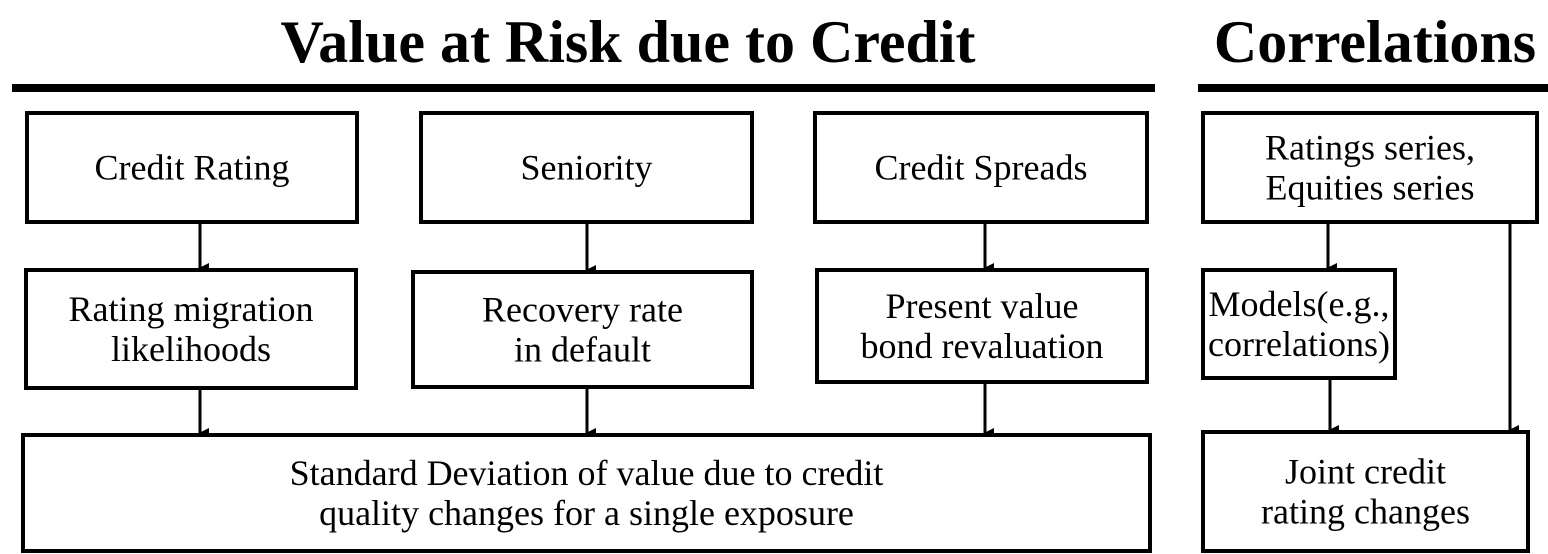 Image resolution: width=1548 pixels, height=554 pixels. I want to click on box-label: quality changes for a single exposure, so click(586, 513).